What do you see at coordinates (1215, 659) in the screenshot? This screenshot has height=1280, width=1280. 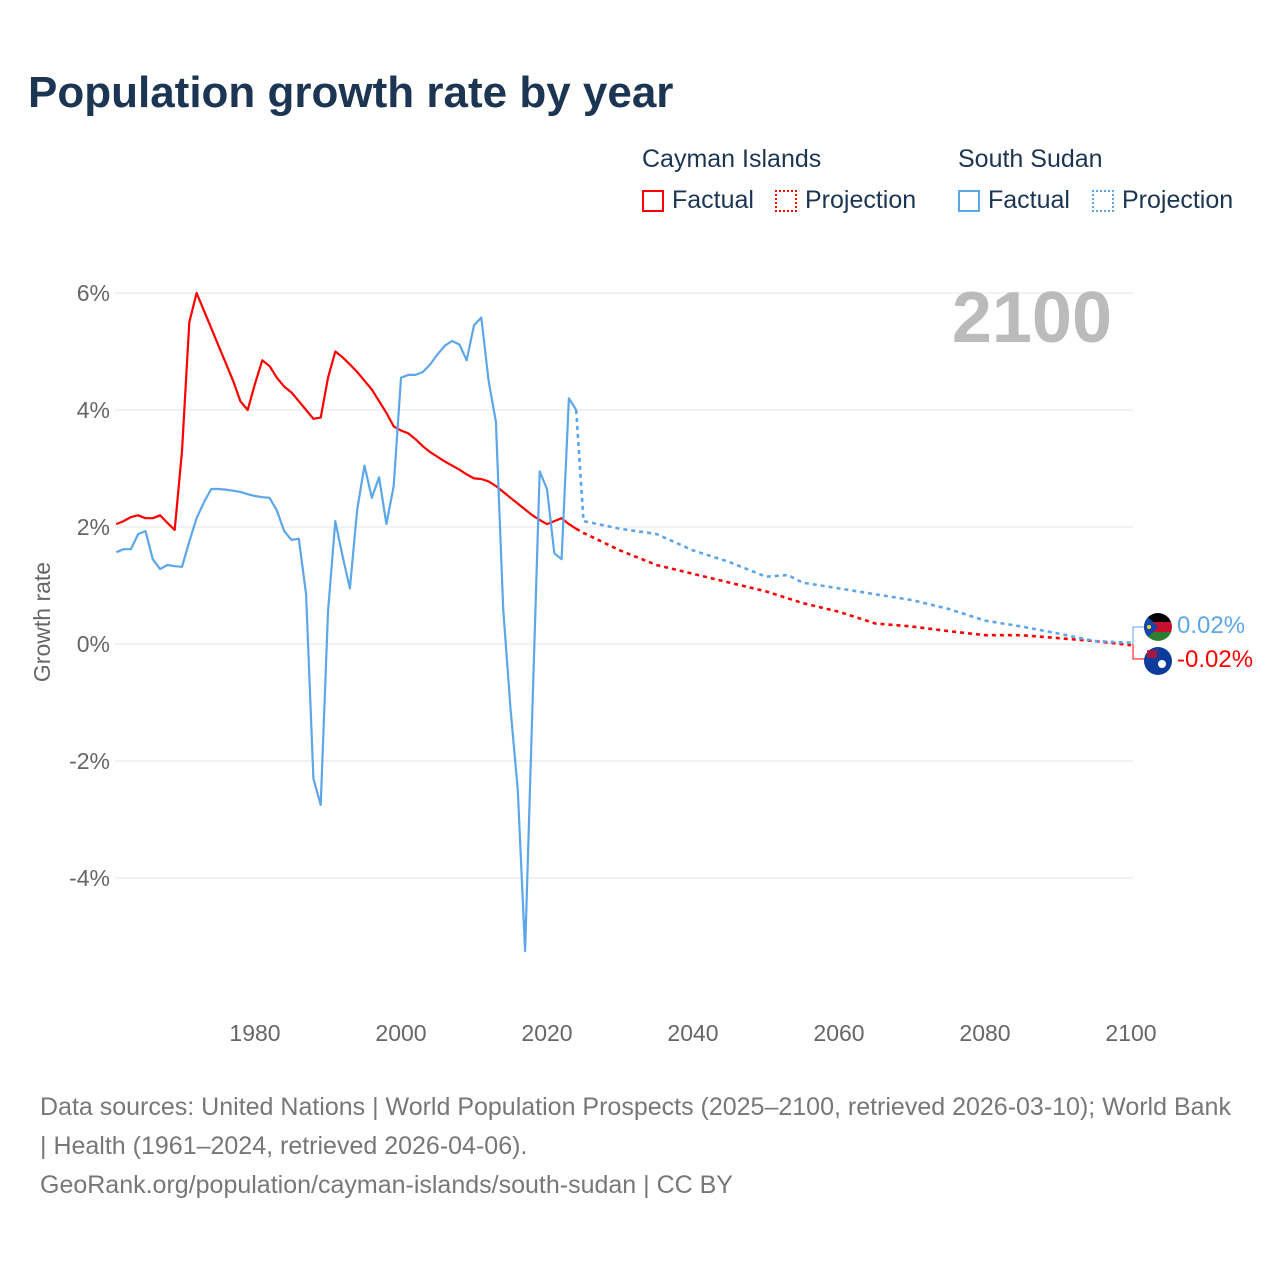 I see `end-label-cayman: -0.02%` at bounding box center [1215, 659].